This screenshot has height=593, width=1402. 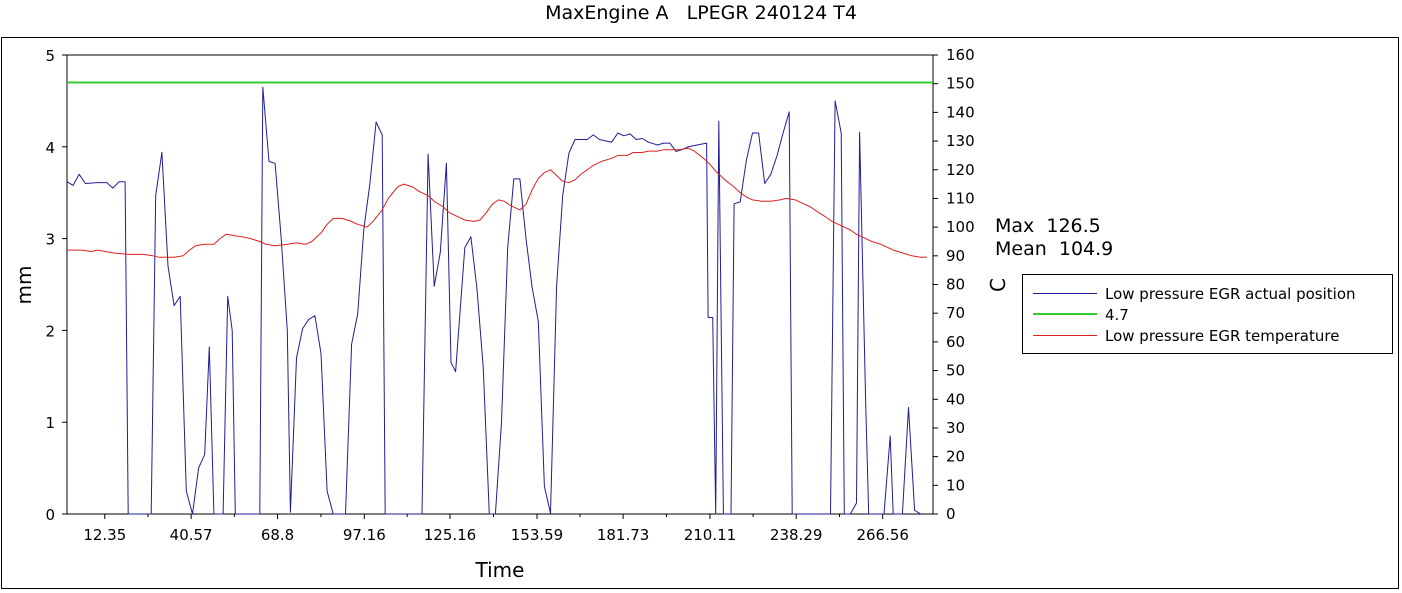 I want to click on y-right-tick-label: 10, so click(x=955, y=485).